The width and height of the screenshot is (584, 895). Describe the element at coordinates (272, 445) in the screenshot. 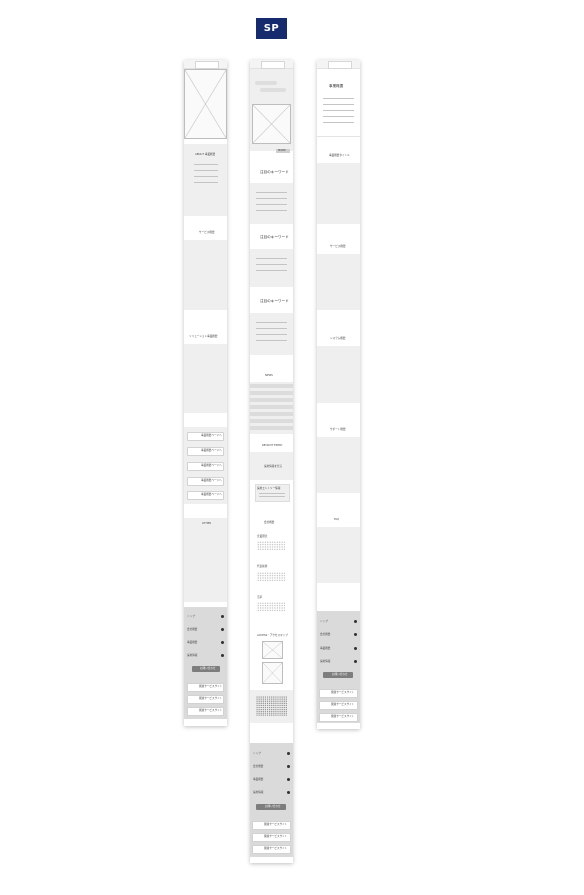

I see `recruit-heading: RECRUIT ENTRY` at that location.